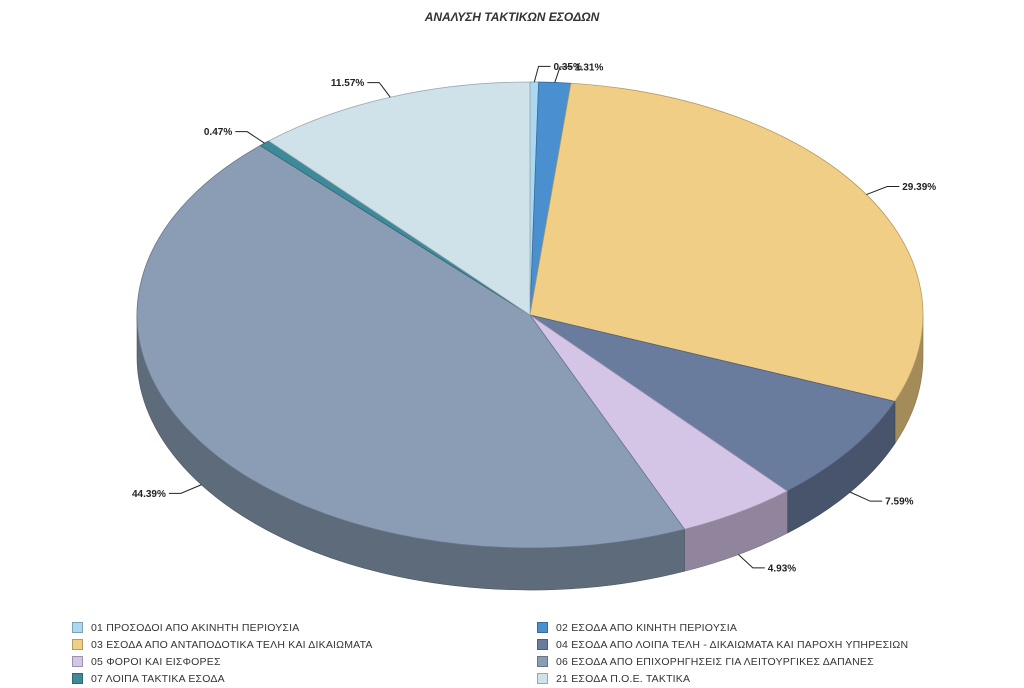  What do you see at coordinates (782, 568) in the screenshot?
I see `data-label-4: 4.93%` at bounding box center [782, 568].